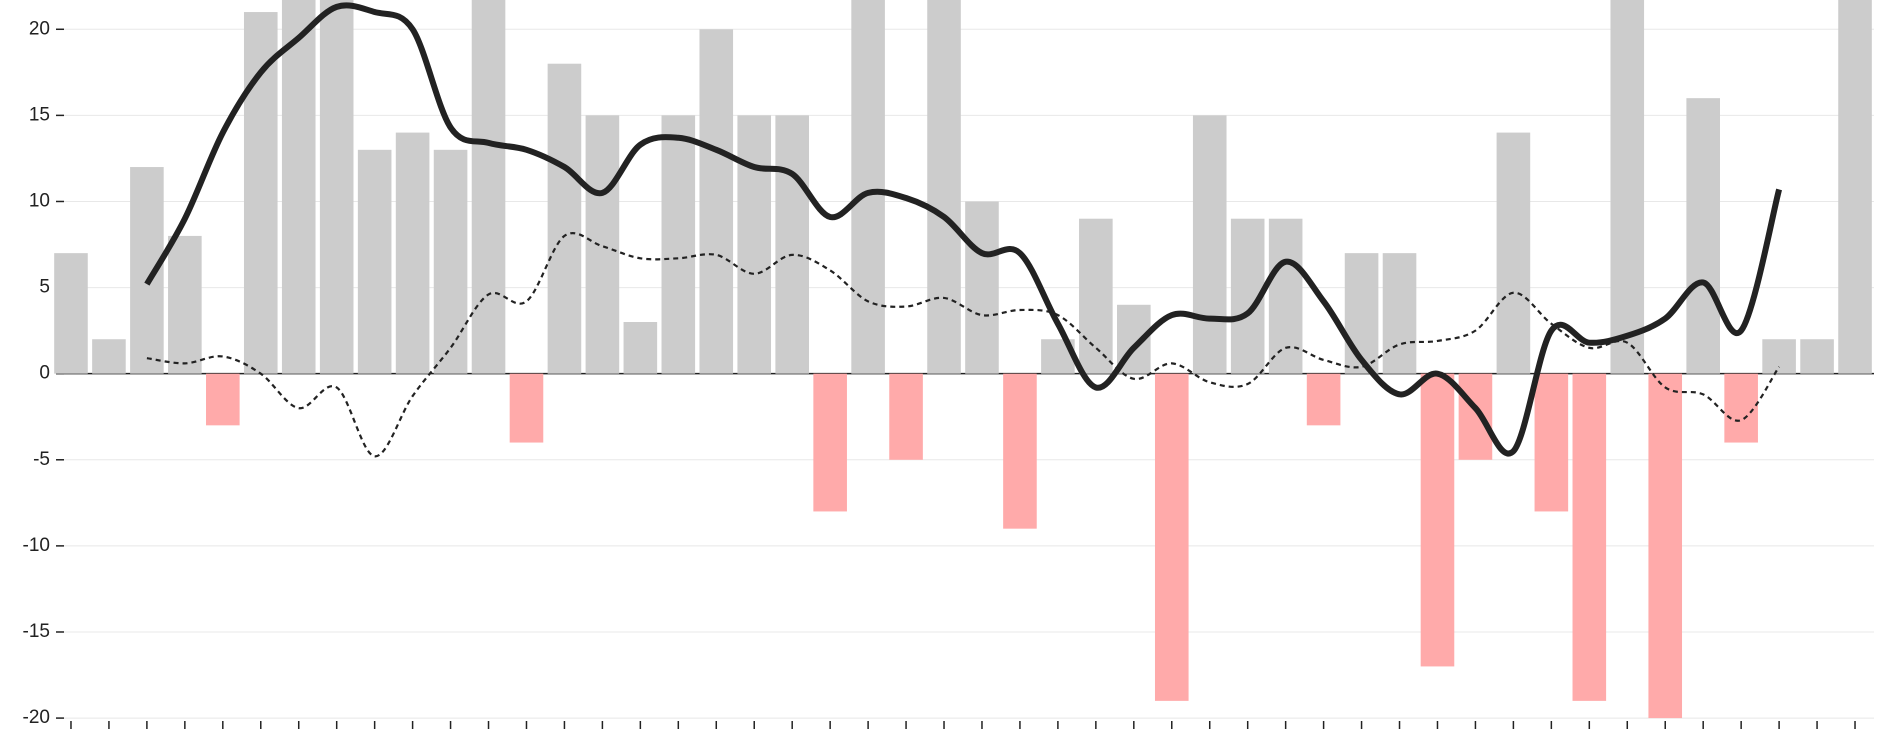 This screenshot has width=1880, height=731. Describe the element at coordinates (39, 200) in the screenshot. I see `y-tick-label: 10` at that location.